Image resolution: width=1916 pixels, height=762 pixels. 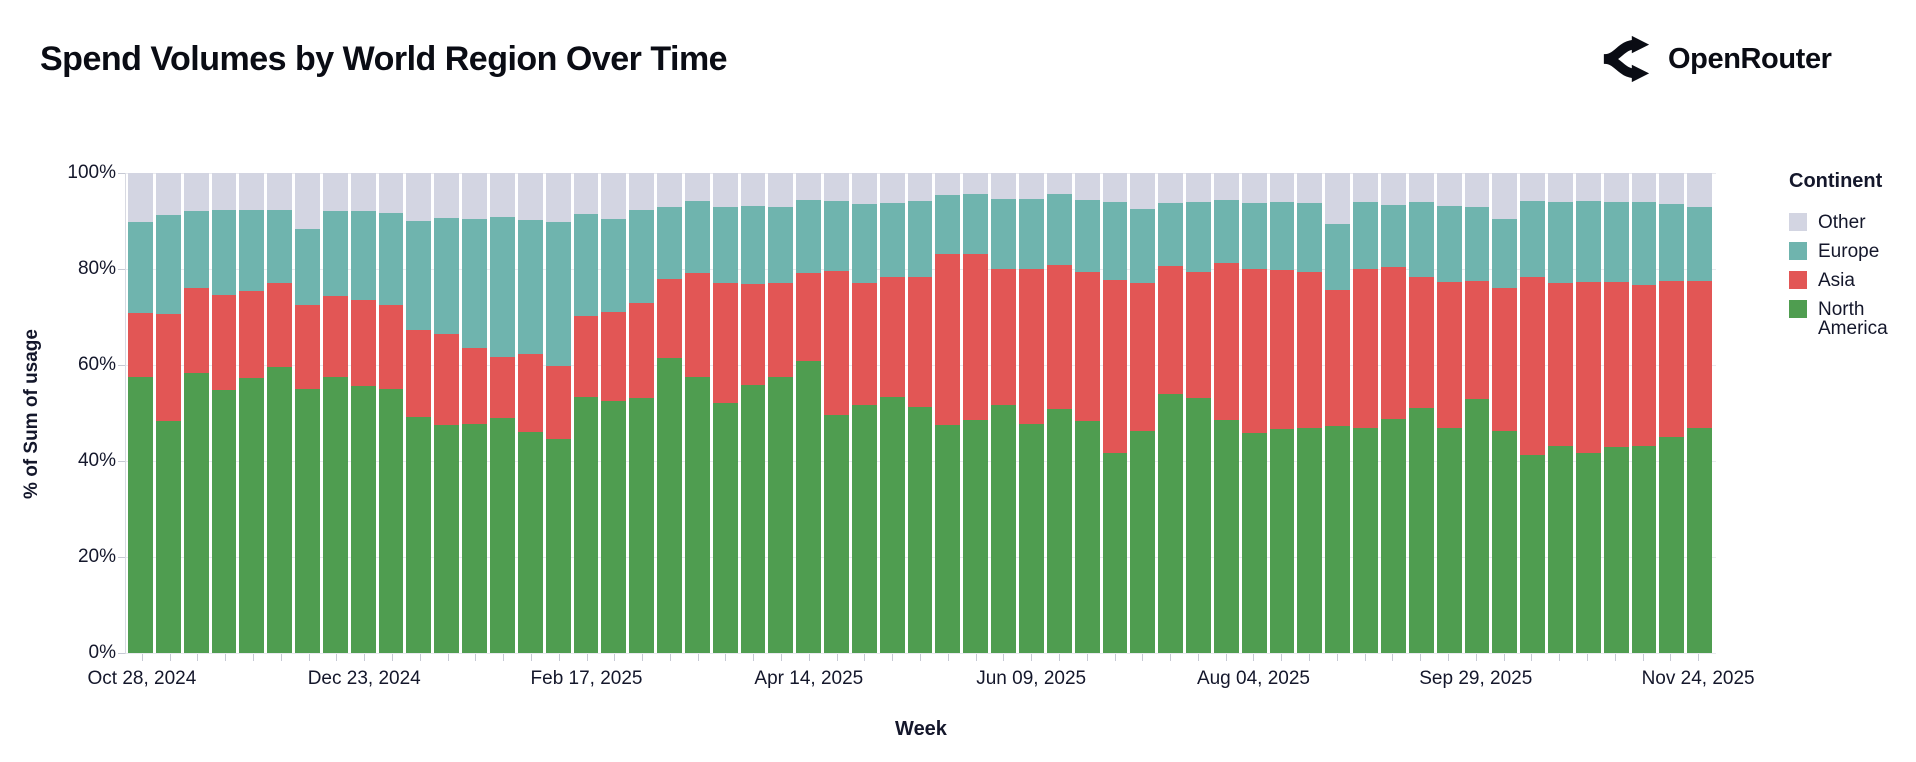 What do you see at coordinates (1644, 413) in the screenshot?
I see `bar-week-Nov 10, 2025` at bounding box center [1644, 413].